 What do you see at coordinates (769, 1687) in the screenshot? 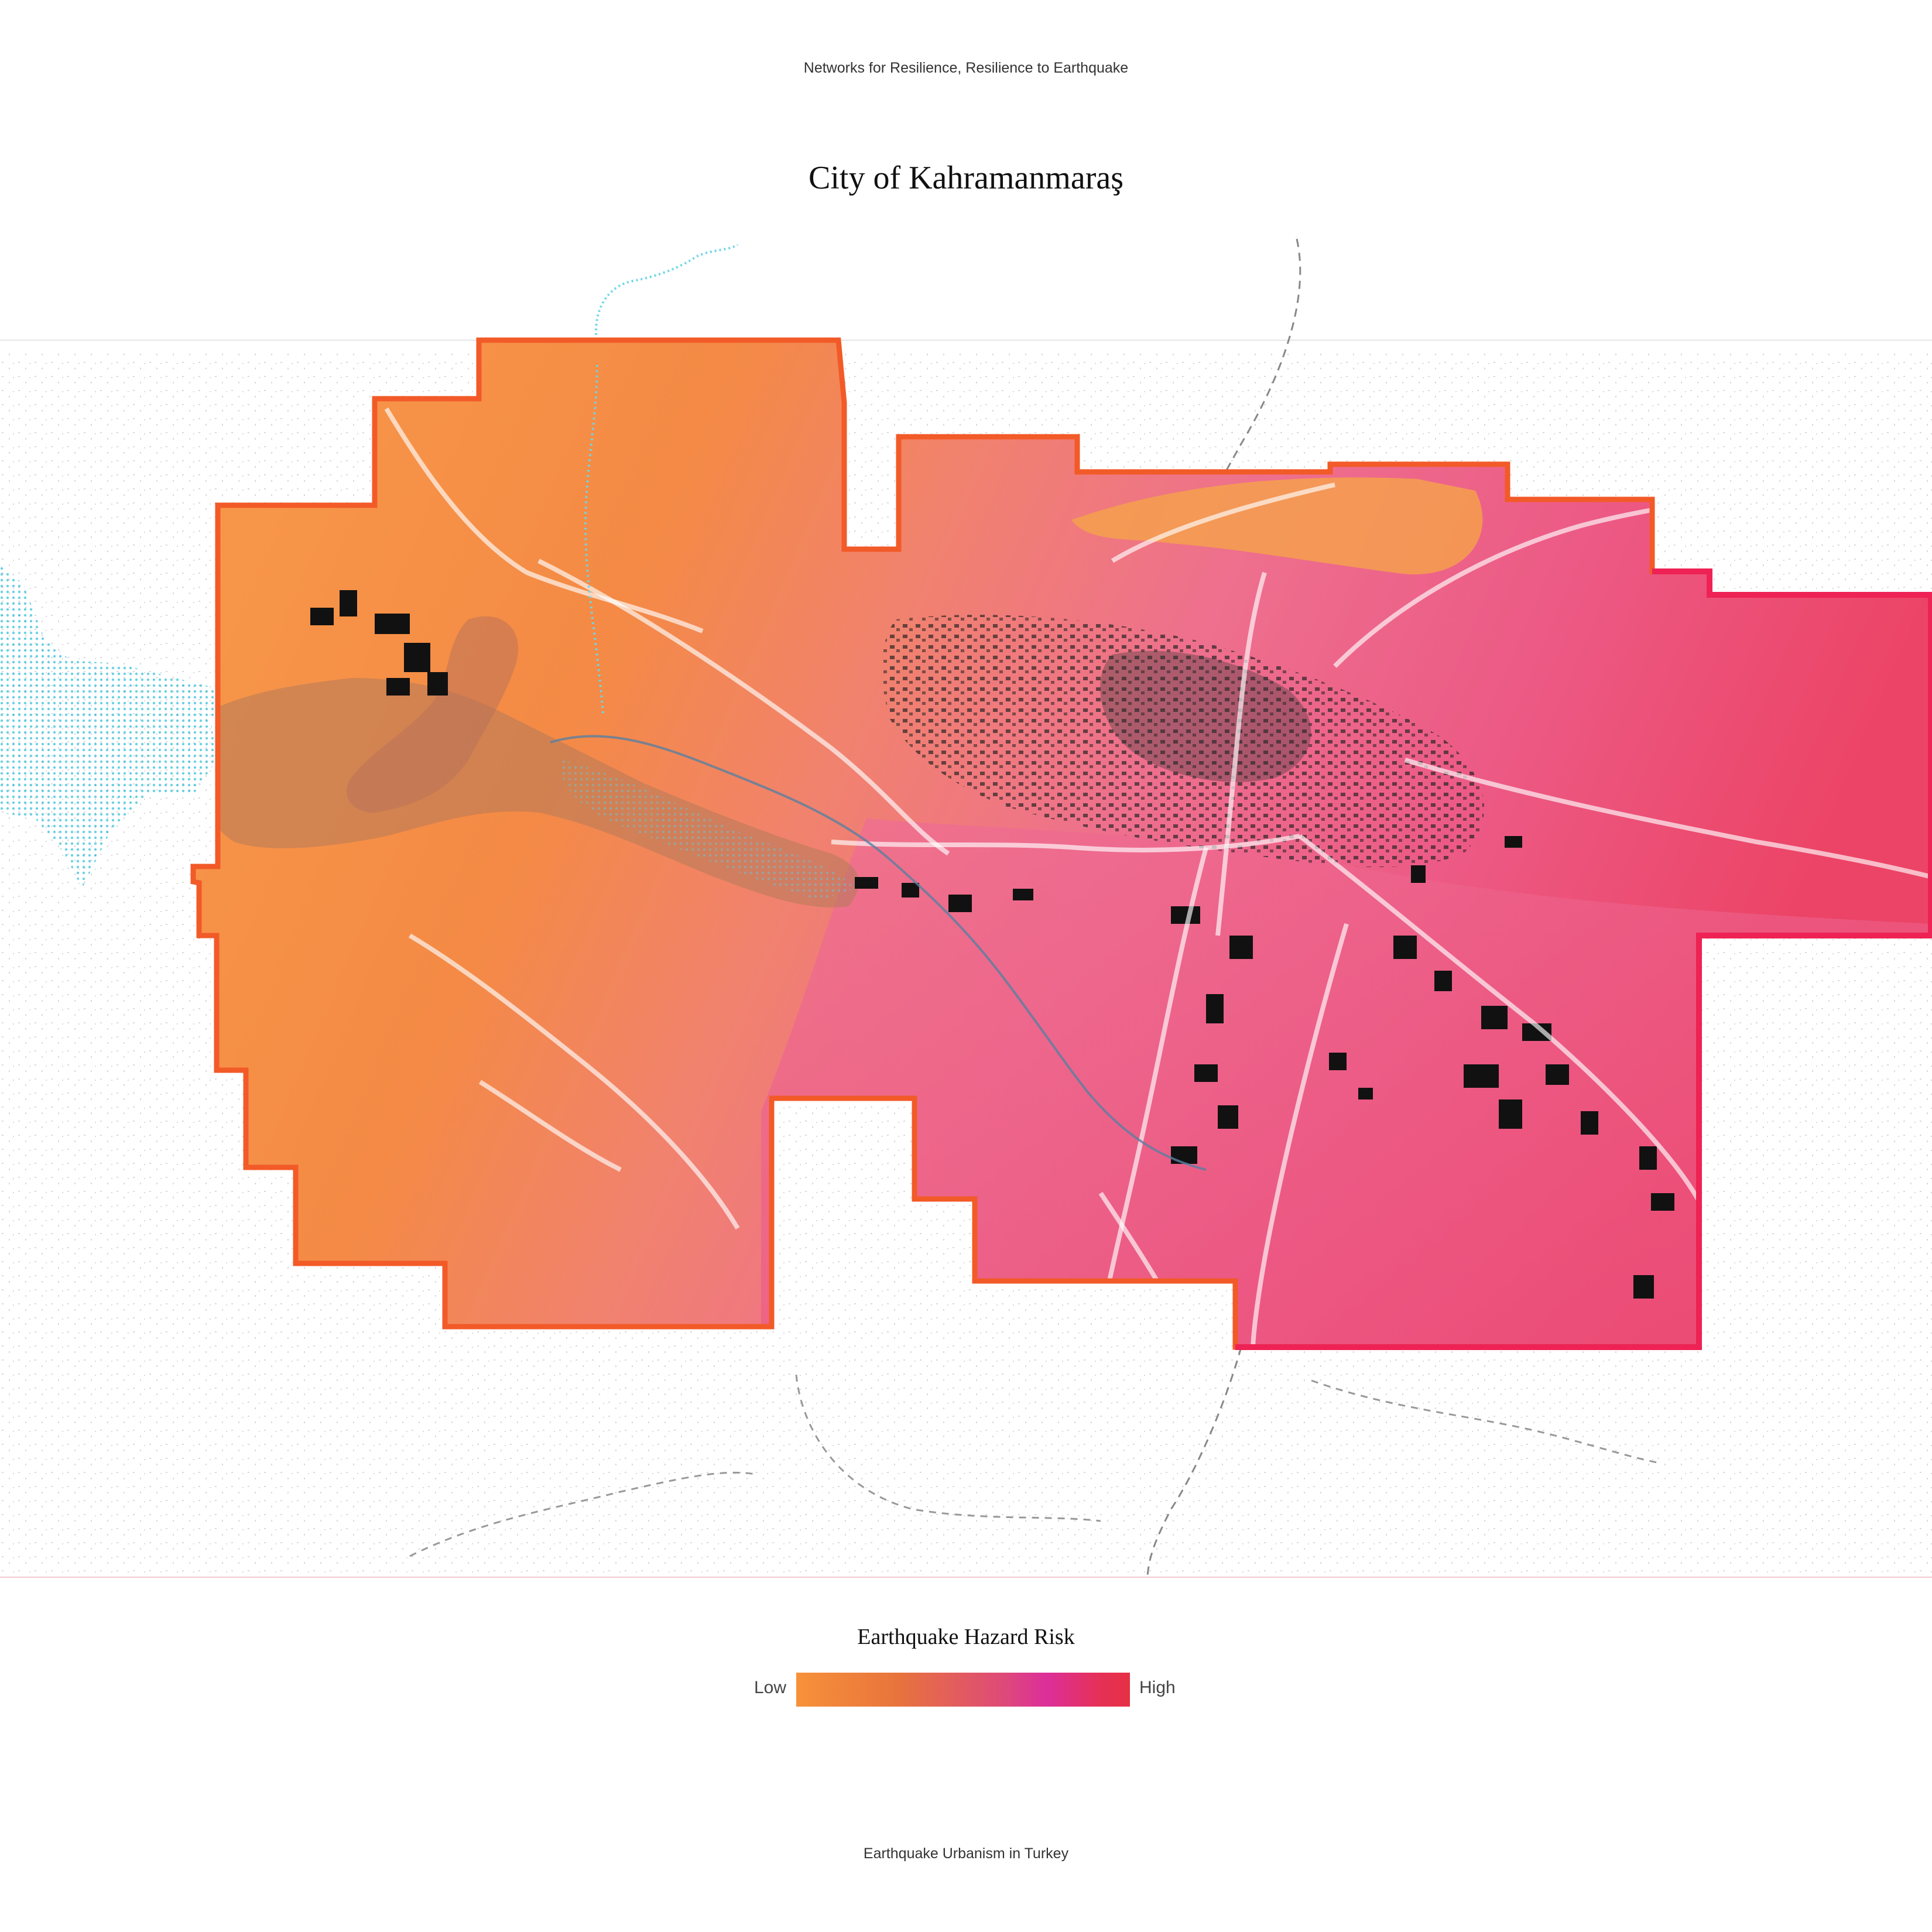
I see `legend-low-label: Low` at bounding box center [769, 1687].